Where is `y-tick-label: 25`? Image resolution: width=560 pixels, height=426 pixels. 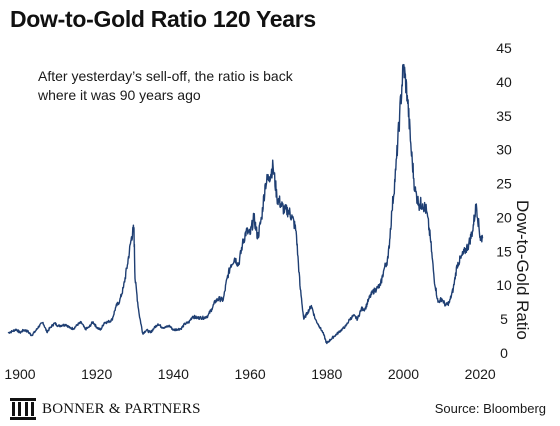 y-tick-label: 25 is located at coordinates (504, 184).